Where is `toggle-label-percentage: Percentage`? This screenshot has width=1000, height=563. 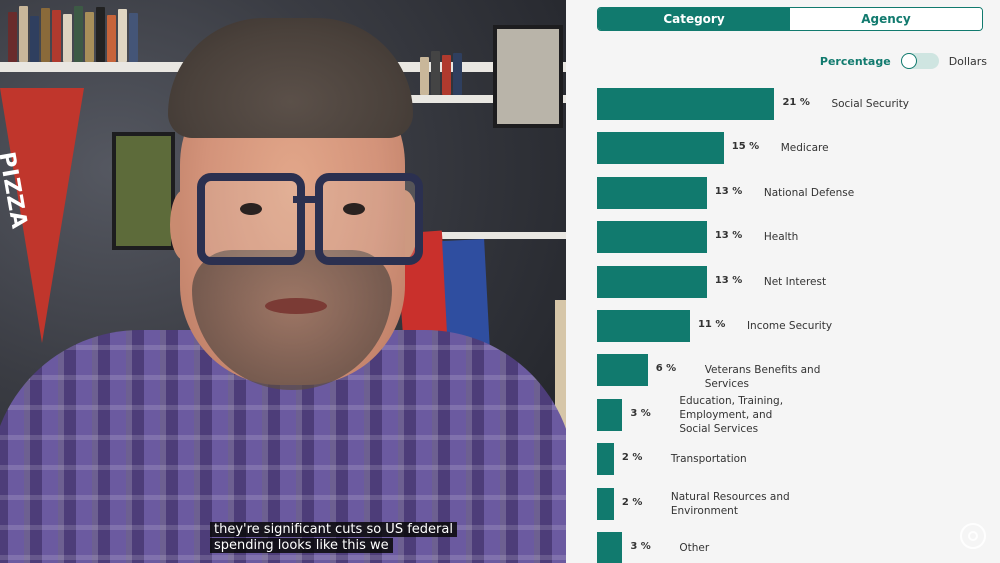
toggle-label-percentage: Percentage is located at coordinates (855, 61).